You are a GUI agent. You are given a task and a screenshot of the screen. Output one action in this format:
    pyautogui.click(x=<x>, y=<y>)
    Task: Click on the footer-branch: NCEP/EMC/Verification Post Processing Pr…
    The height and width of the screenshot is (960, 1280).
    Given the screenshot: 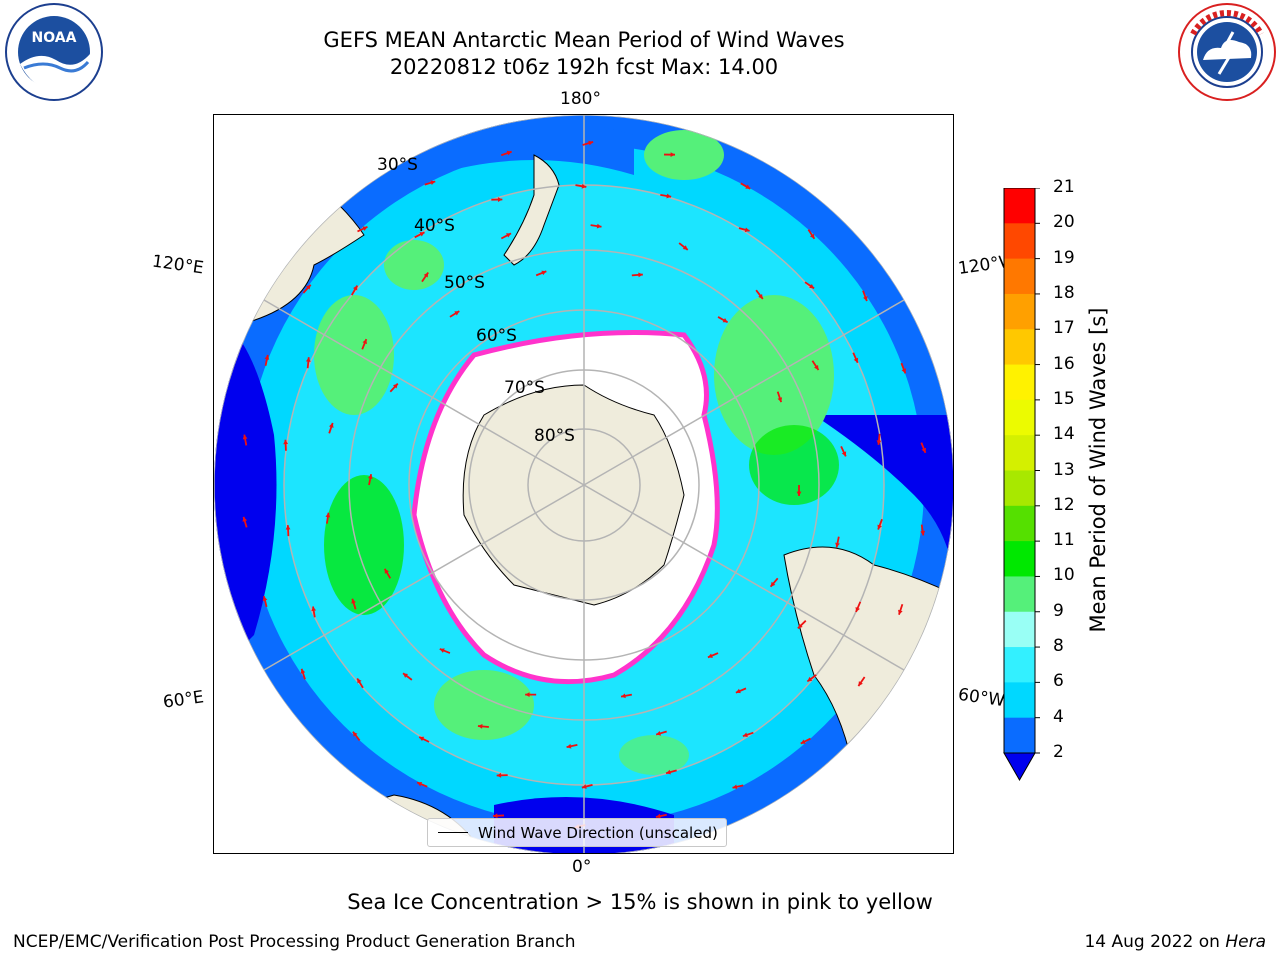 What is the action you would take?
    pyautogui.click(x=294, y=942)
    